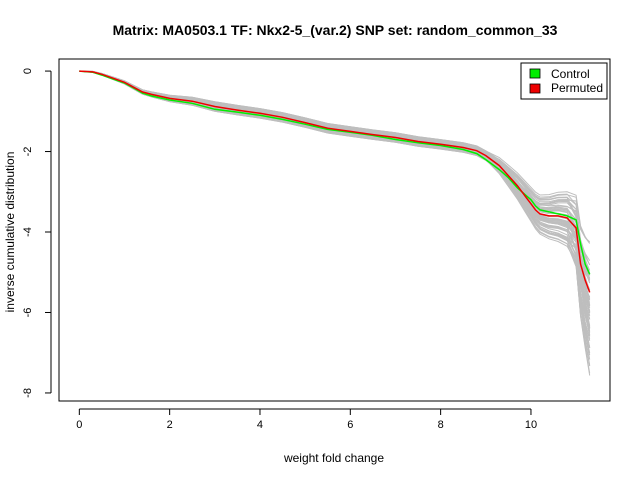  What do you see at coordinates (10, 232) in the screenshot?
I see `y-axis-label: inverse cumulative distribution` at bounding box center [10, 232].